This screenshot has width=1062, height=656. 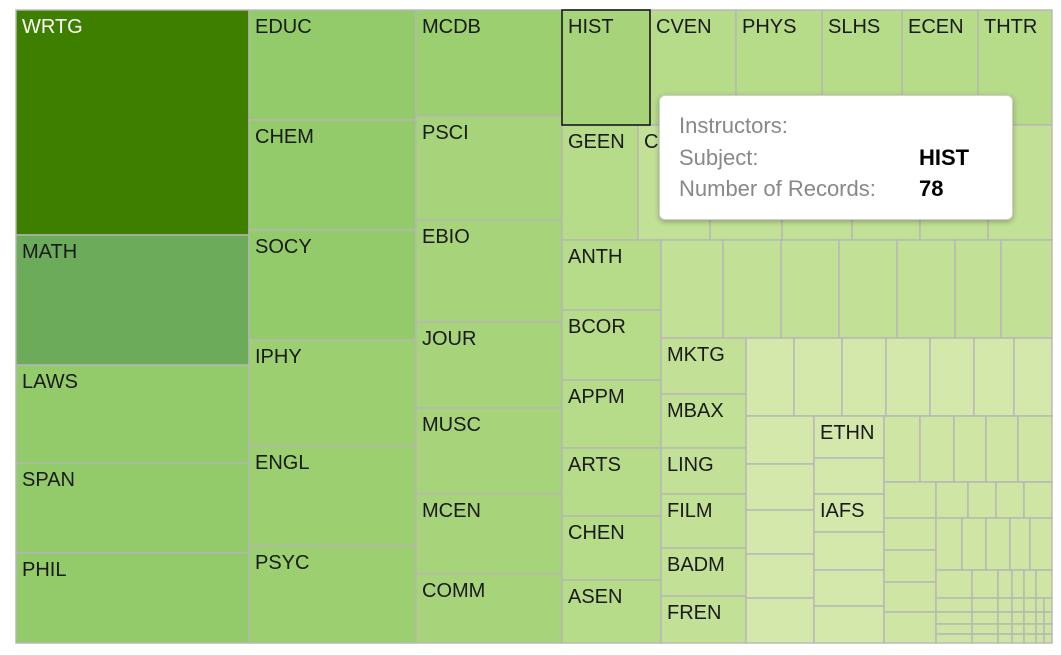 What do you see at coordinates (489, 365) in the screenshot?
I see `cell-jour` at bounding box center [489, 365].